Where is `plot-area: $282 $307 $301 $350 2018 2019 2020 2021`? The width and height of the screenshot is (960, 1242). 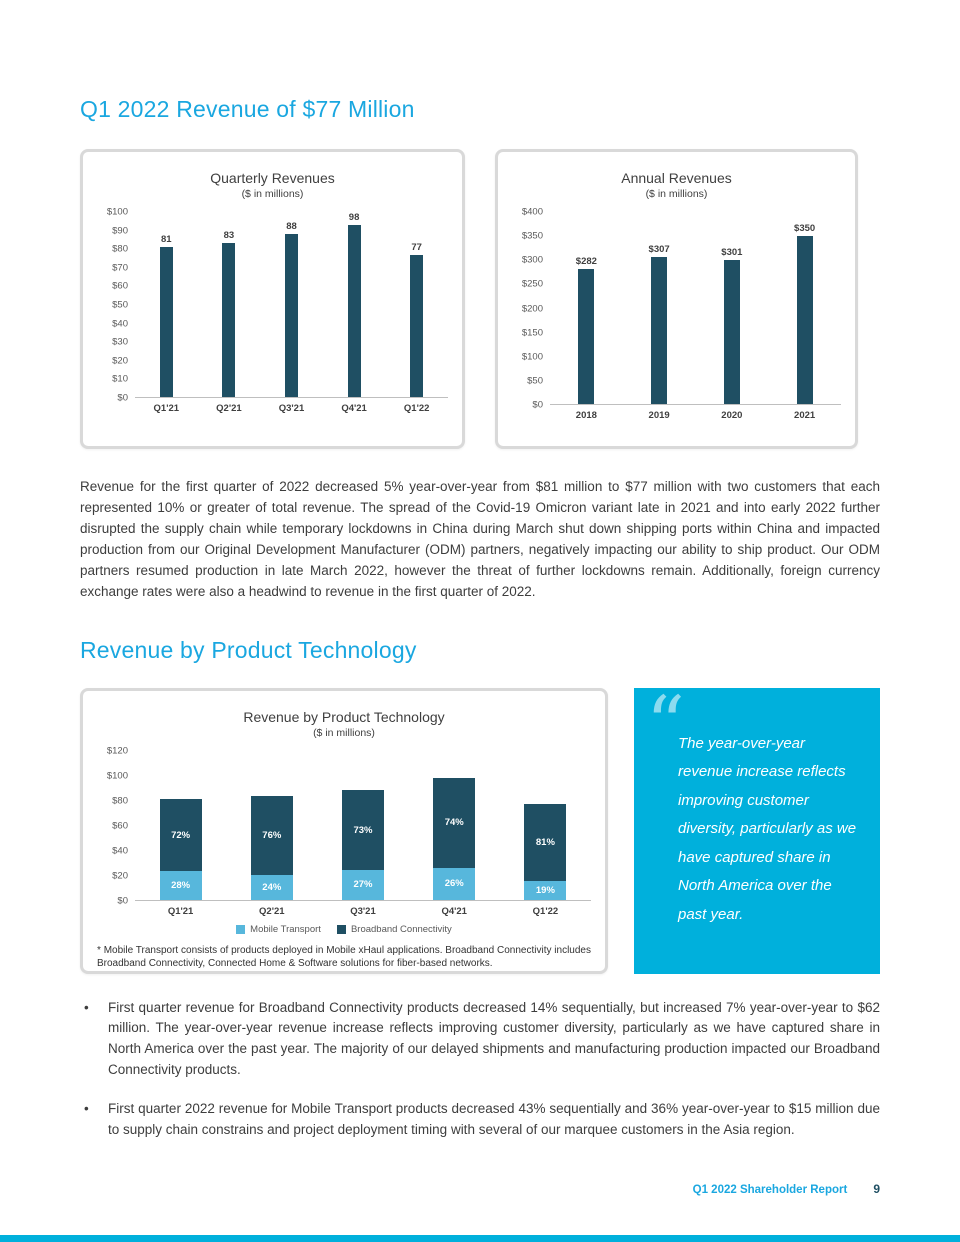 plot-area: $282 $307 $301 $350 2018 2019 2020 2021 is located at coordinates (695, 316).